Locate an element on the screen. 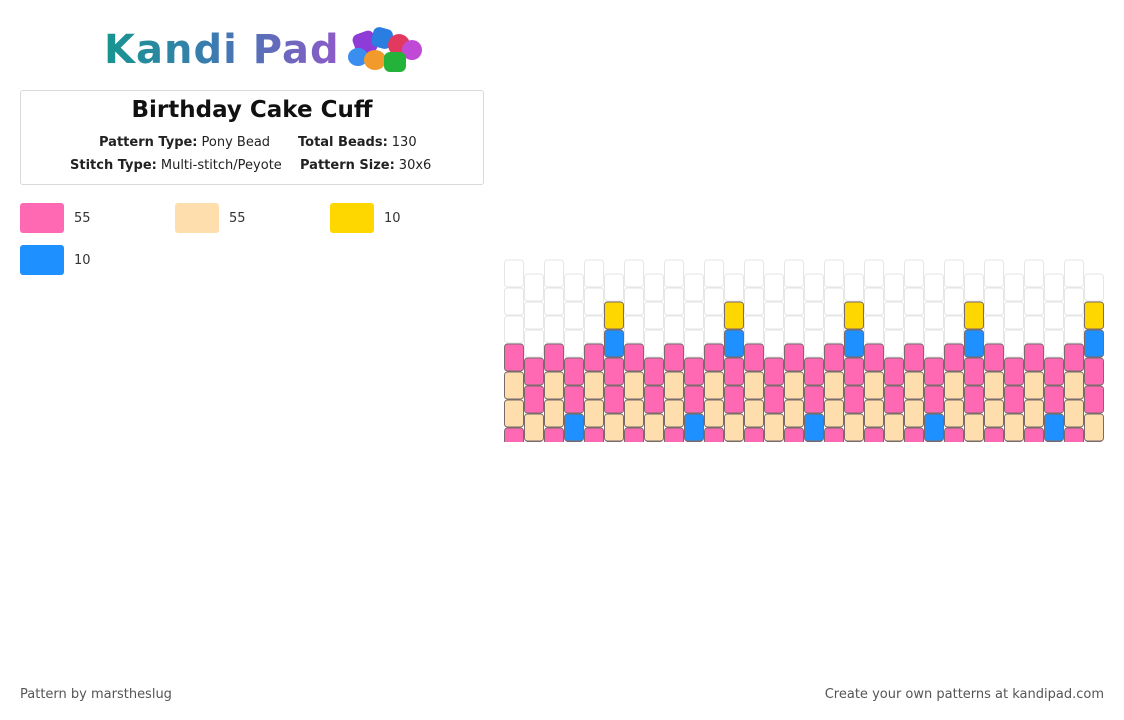  color-swatch-yellow: 10 is located at coordinates (365, 218).